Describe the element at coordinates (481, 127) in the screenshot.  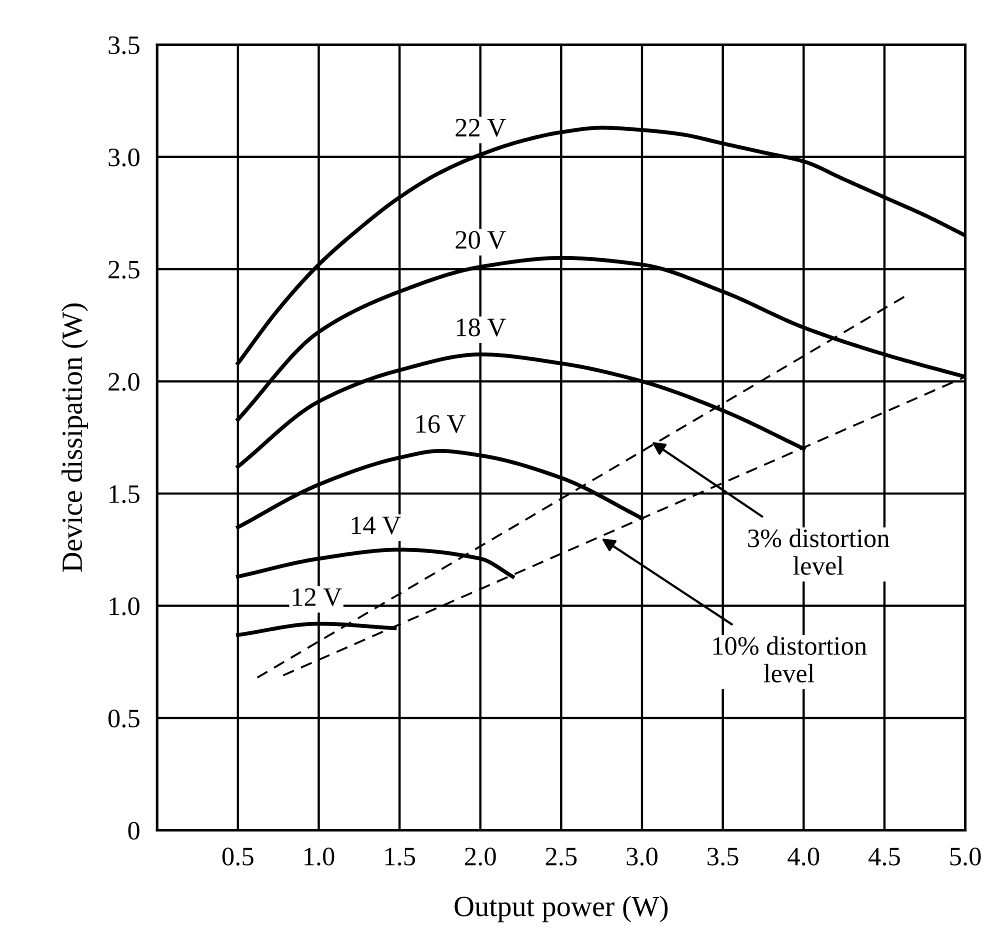
I see `series-label: 22 V` at that location.